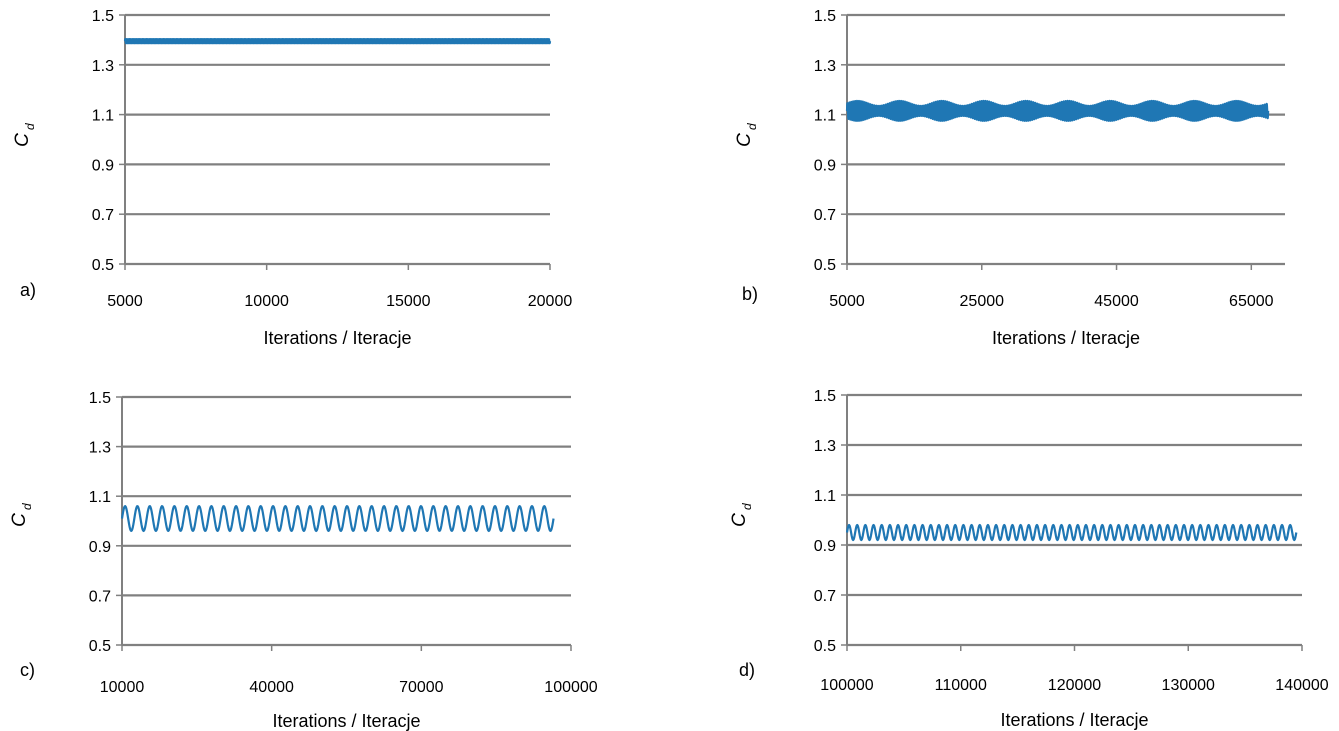 The height and width of the screenshot is (731, 1339). Describe the element at coordinates (1251, 301) in the screenshot. I see `x-tick-label: 65000` at that location.